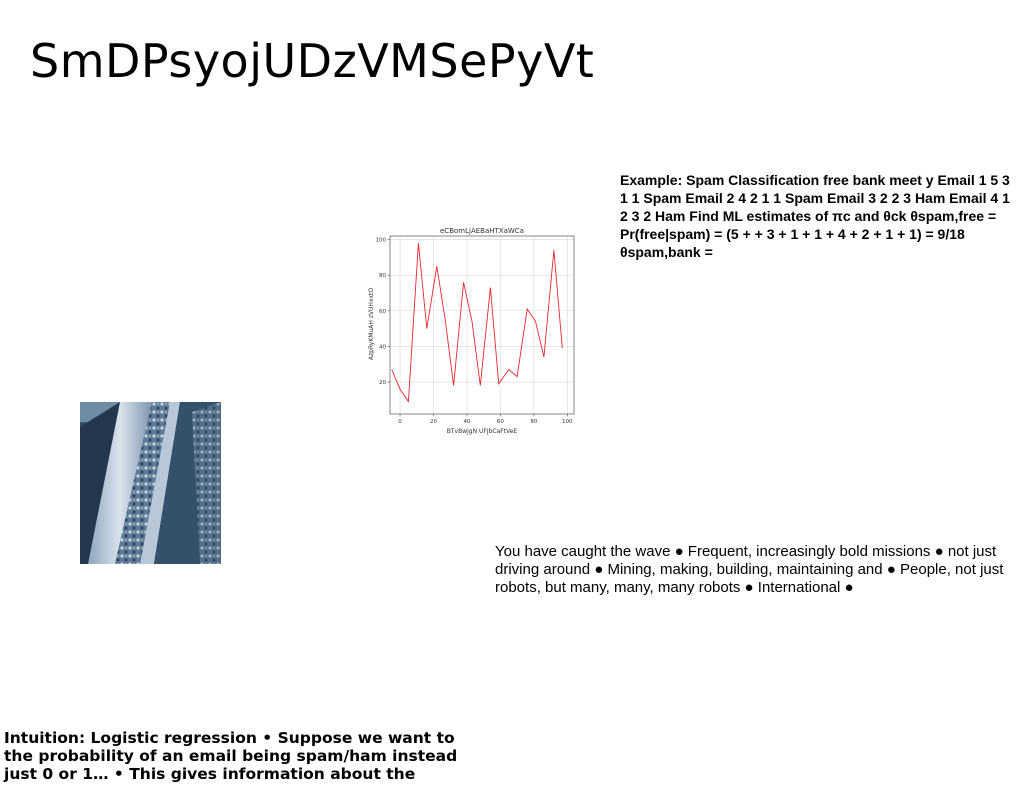  I want to click on chart-x-tick-label: 40, so click(466, 422).